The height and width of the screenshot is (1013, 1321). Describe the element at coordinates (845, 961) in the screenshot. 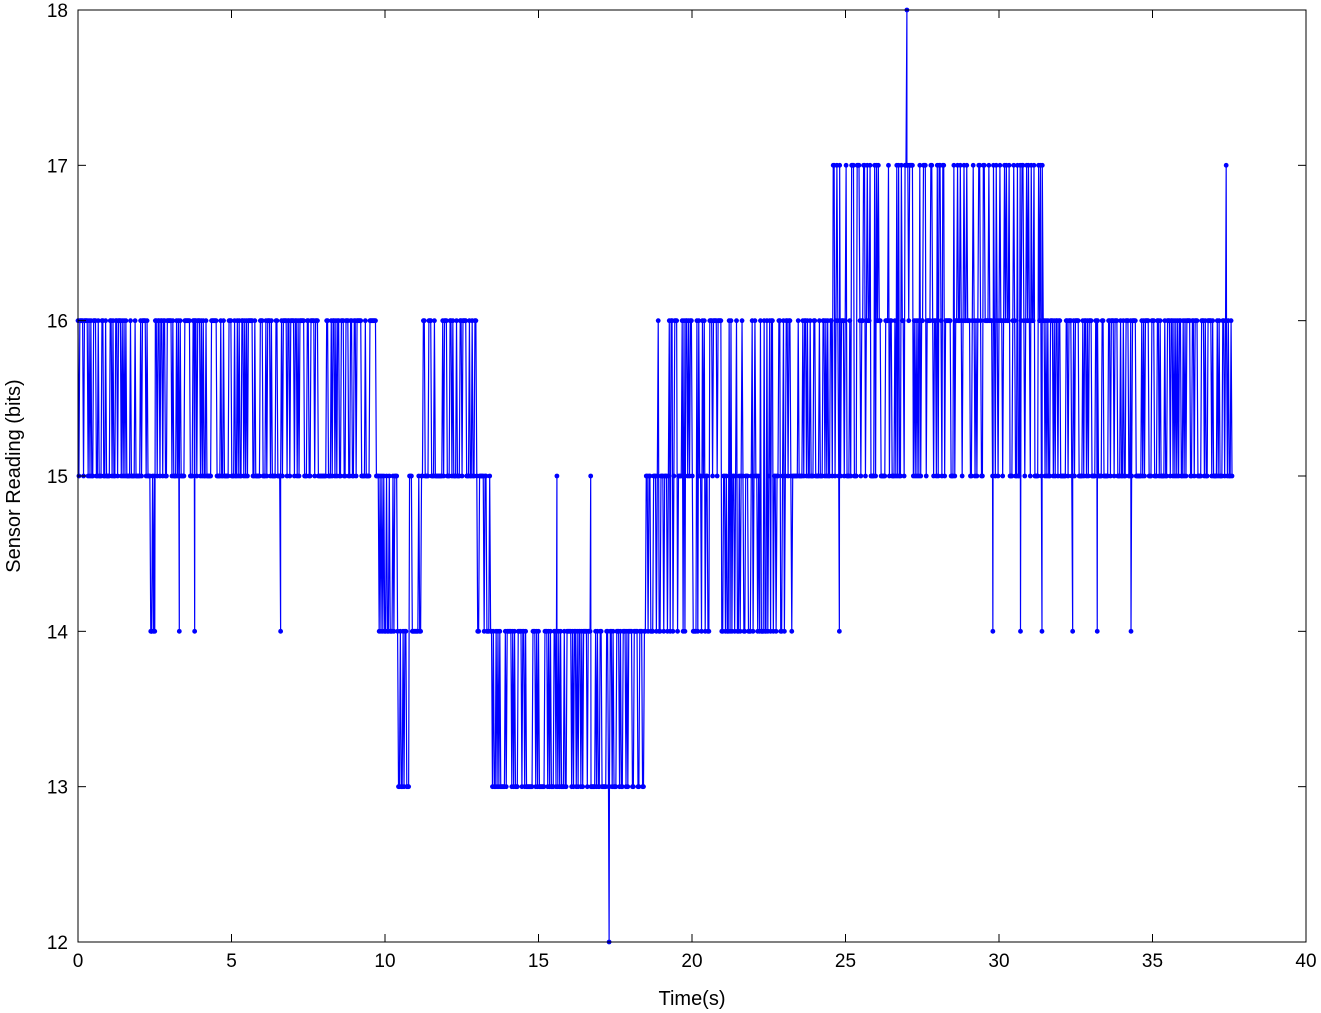

I see `x-tick-label: 25` at that location.